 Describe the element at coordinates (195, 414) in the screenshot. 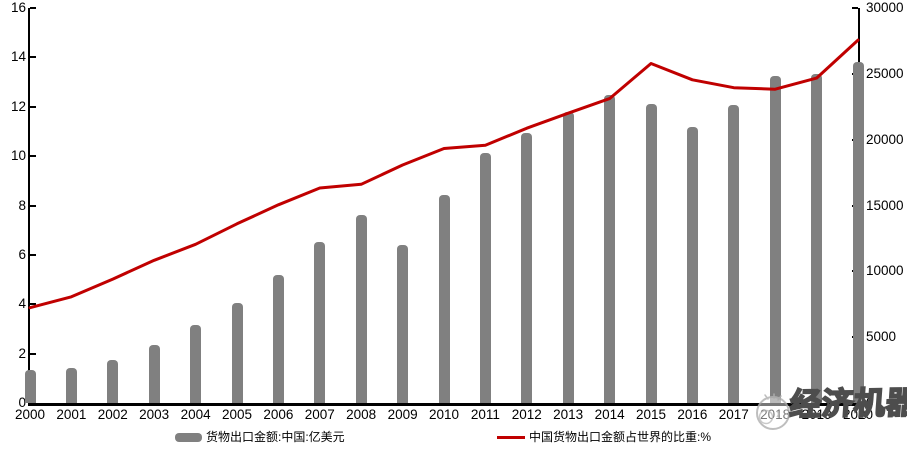

I see `x-axis-label: 2004` at that location.